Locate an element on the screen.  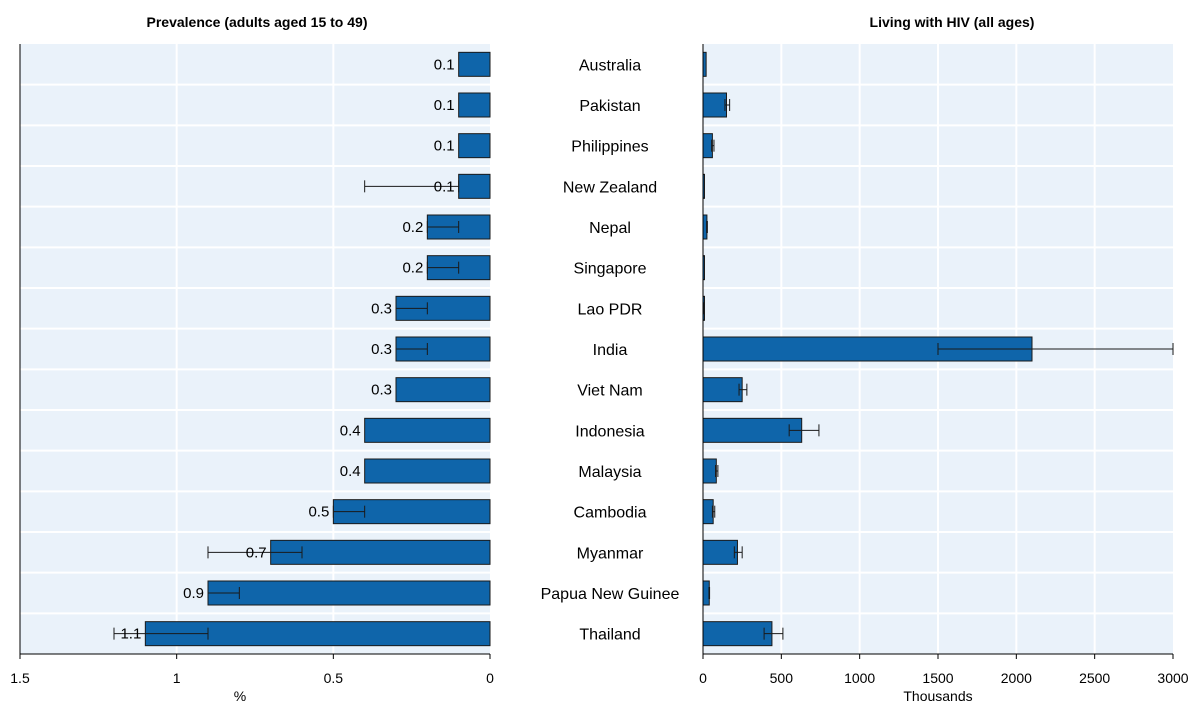
living-with-hiv-x-tick-label: 0 is located at coordinates (703, 678).